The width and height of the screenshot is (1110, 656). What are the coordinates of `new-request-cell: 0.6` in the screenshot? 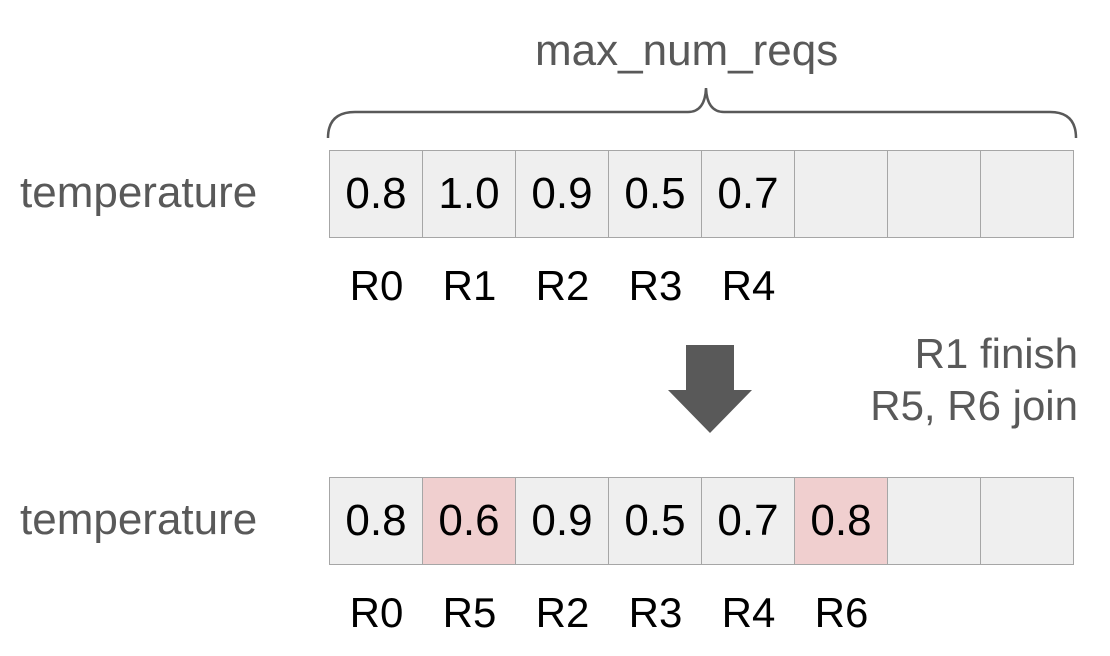 It's located at (469, 521).